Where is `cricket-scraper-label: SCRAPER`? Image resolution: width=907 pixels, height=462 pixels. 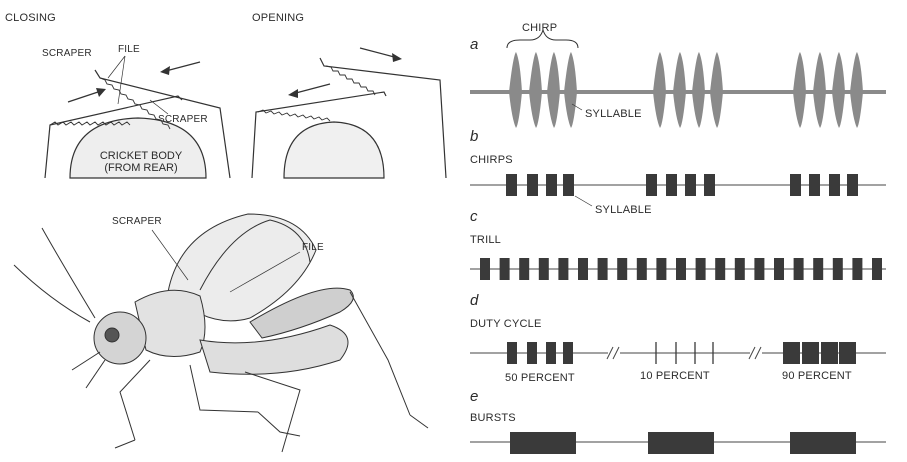 cricket-scraper-label: SCRAPER is located at coordinates (137, 221).